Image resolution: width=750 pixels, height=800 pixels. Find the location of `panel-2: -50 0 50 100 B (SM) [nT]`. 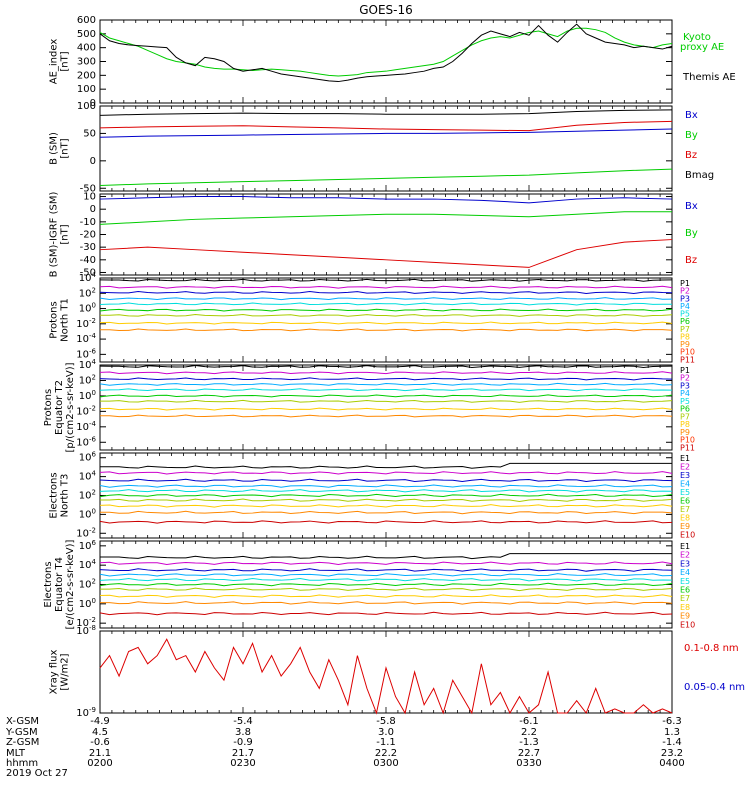

panel-2: -50 0 50 100 B (SM) [nT] is located at coordinates (361, 147).